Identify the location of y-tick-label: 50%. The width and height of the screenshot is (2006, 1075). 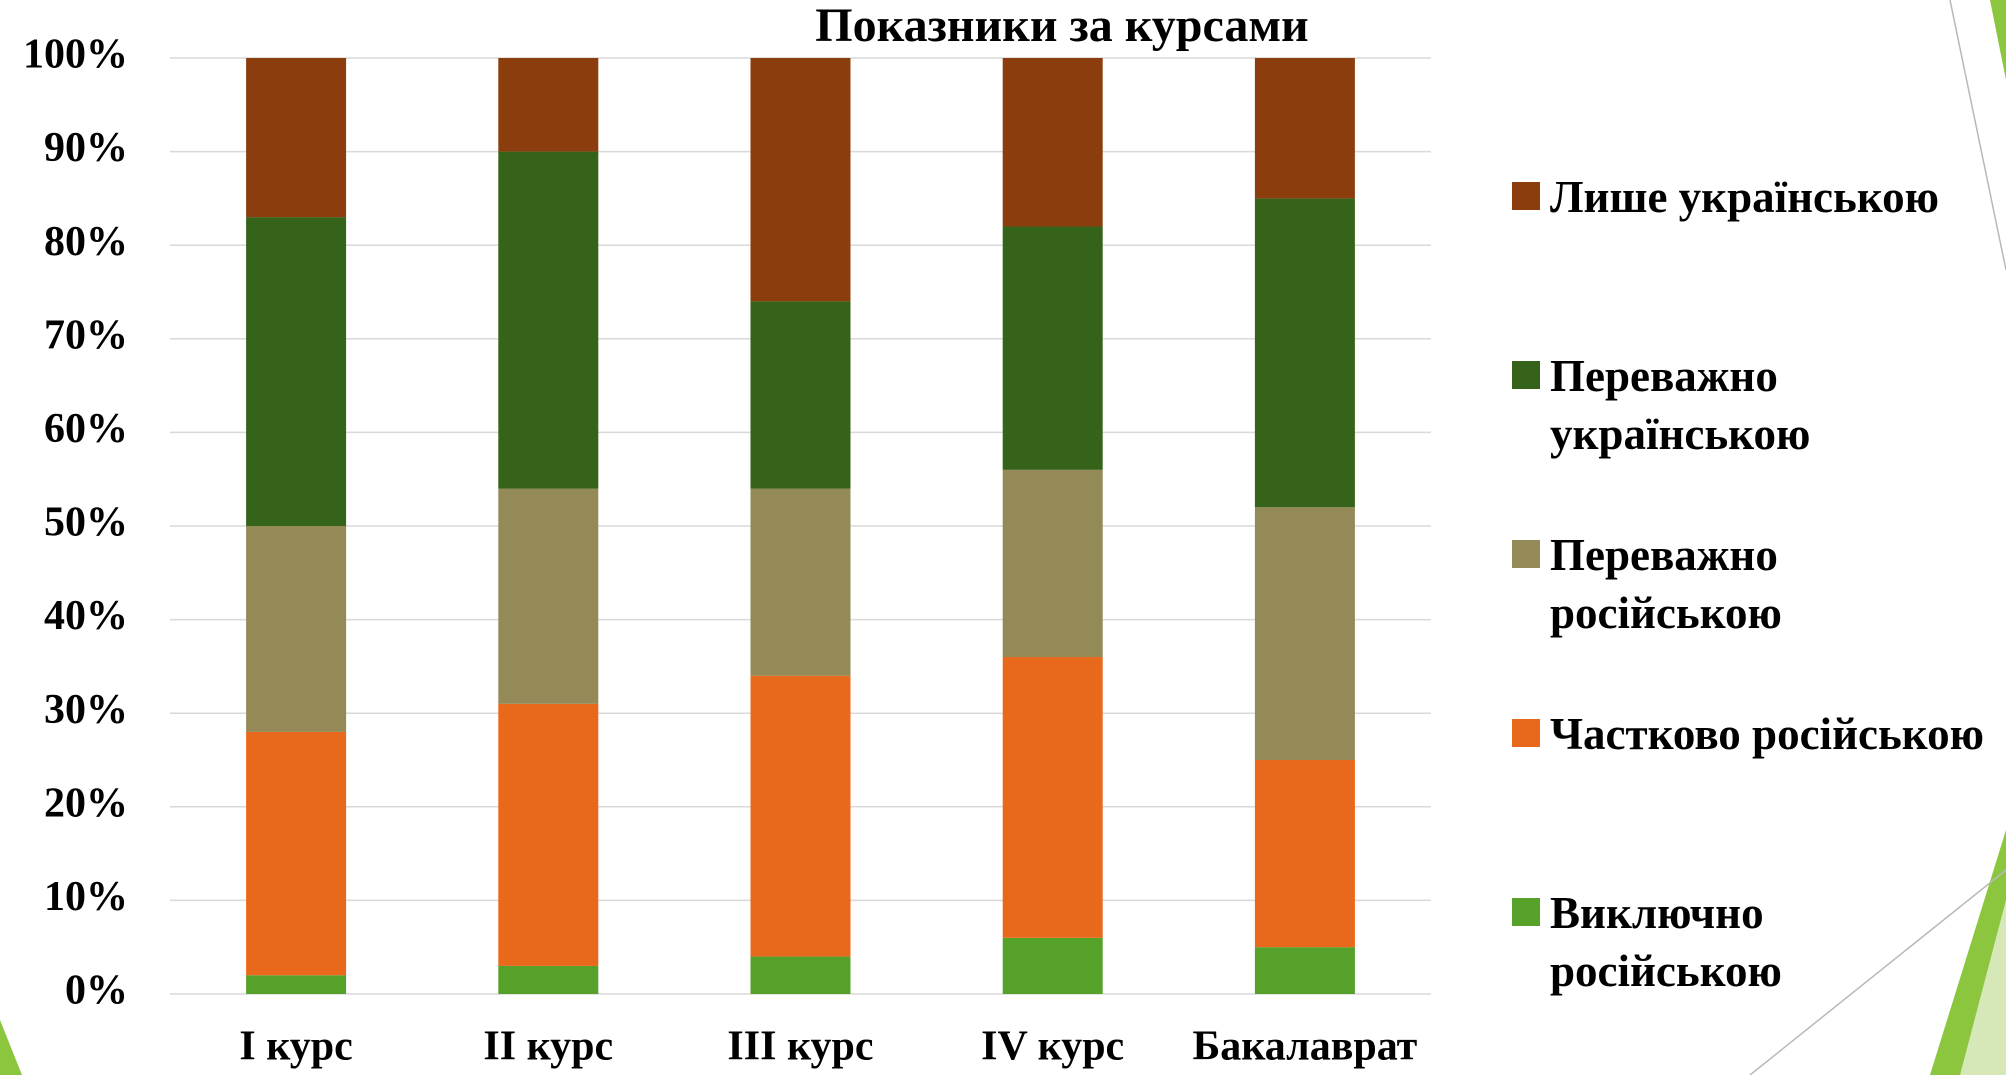
(86, 523).